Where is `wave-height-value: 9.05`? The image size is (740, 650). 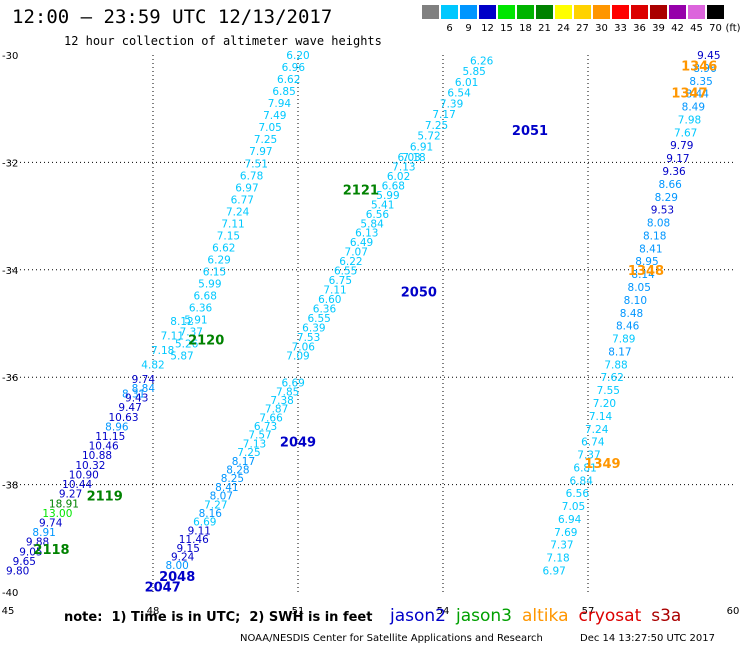 wave-height-value: 9.05 is located at coordinates (30, 552).